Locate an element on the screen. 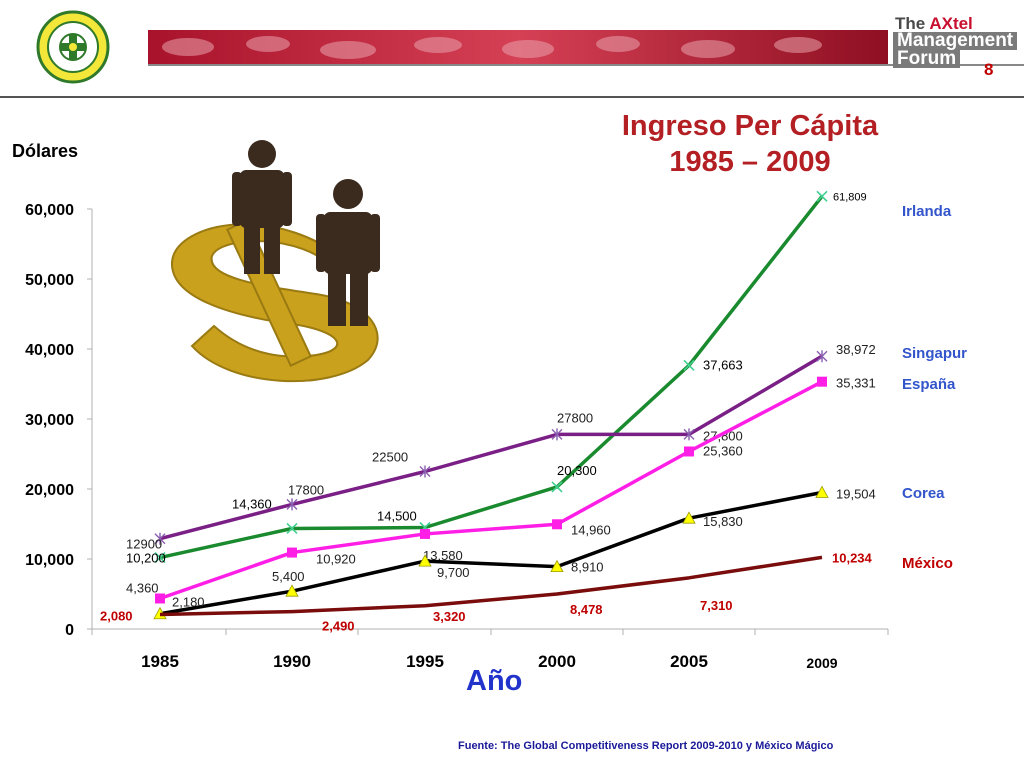 The width and height of the screenshot is (1024, 768). x-tick-label: 2005 is located at coordinates (689, 661).